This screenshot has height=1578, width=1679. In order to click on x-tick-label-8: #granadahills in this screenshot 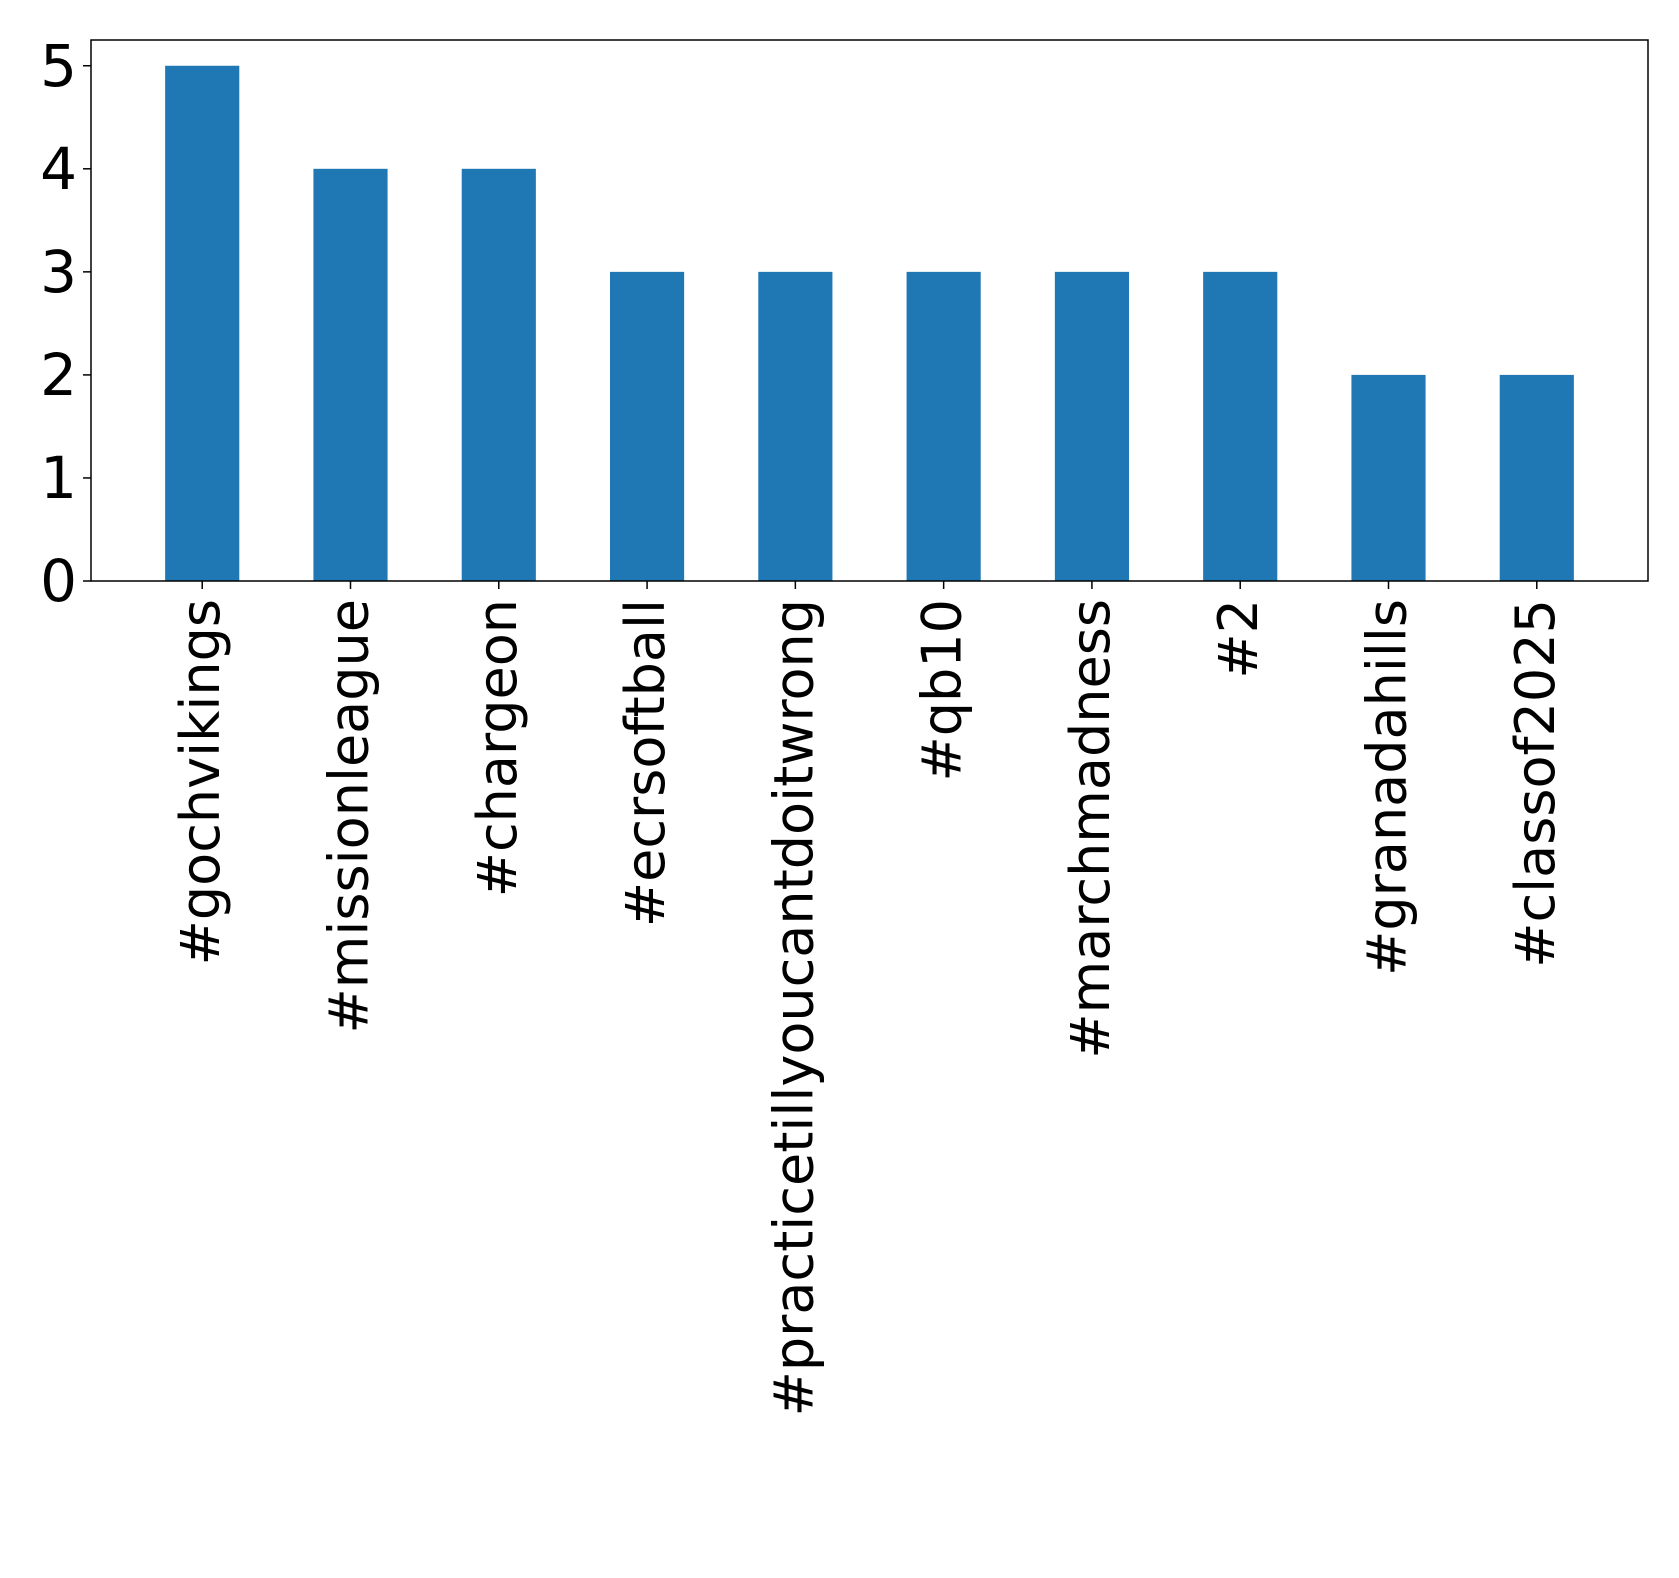, I will do `click(1387, 787)`.